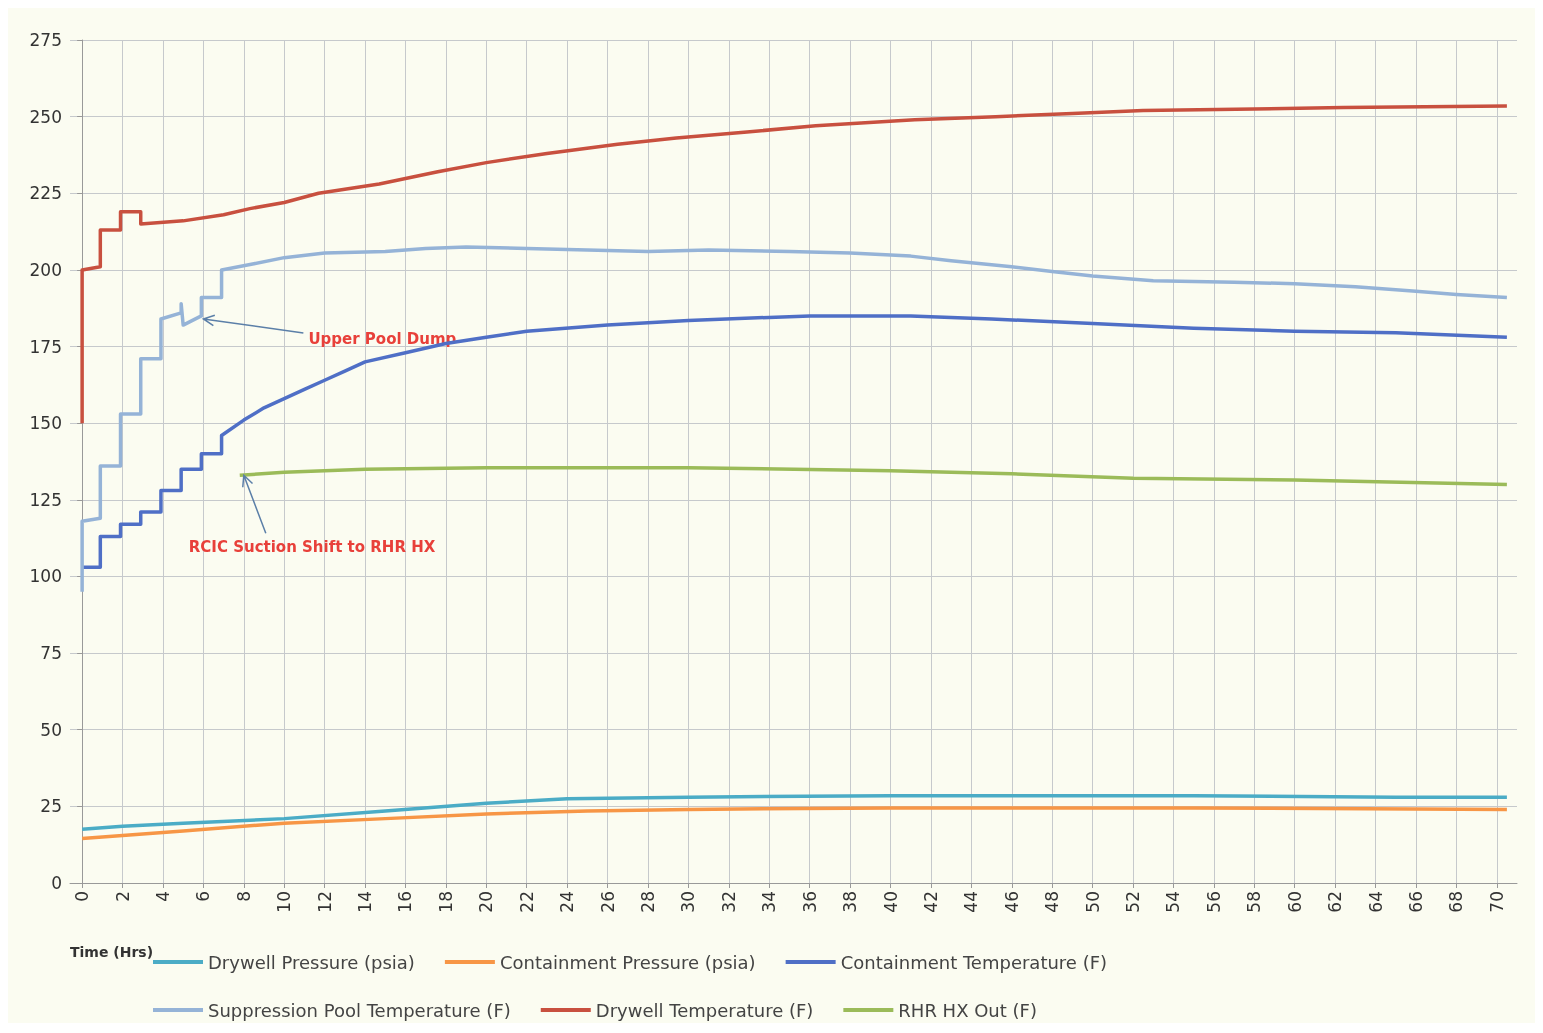 The height and width of the screenshot is (1033, 1543). Describe the element at coordinates (1294, 902) in the screenshot. I see `x-tick-label: 60` at that location.